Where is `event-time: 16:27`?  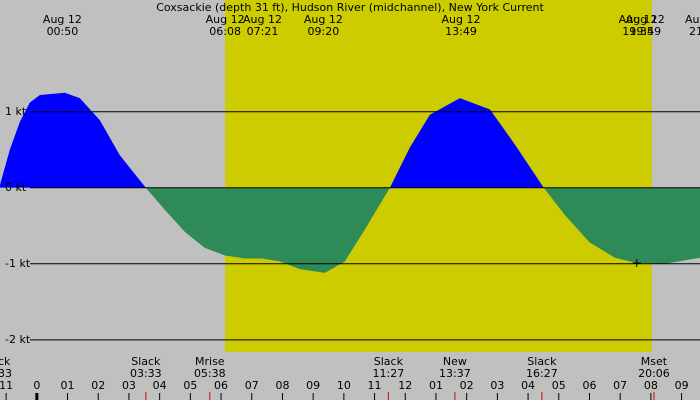
event-time: 16:27 is located at coordinates (542, 373).